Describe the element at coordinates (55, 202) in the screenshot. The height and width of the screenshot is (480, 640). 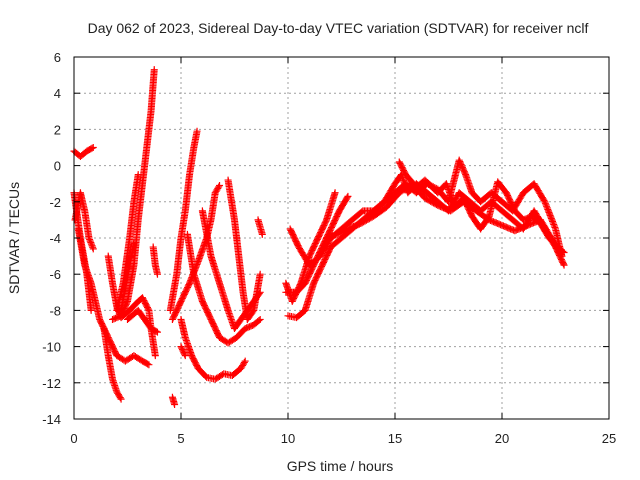
I see `y-tick-label: -2` at that location.